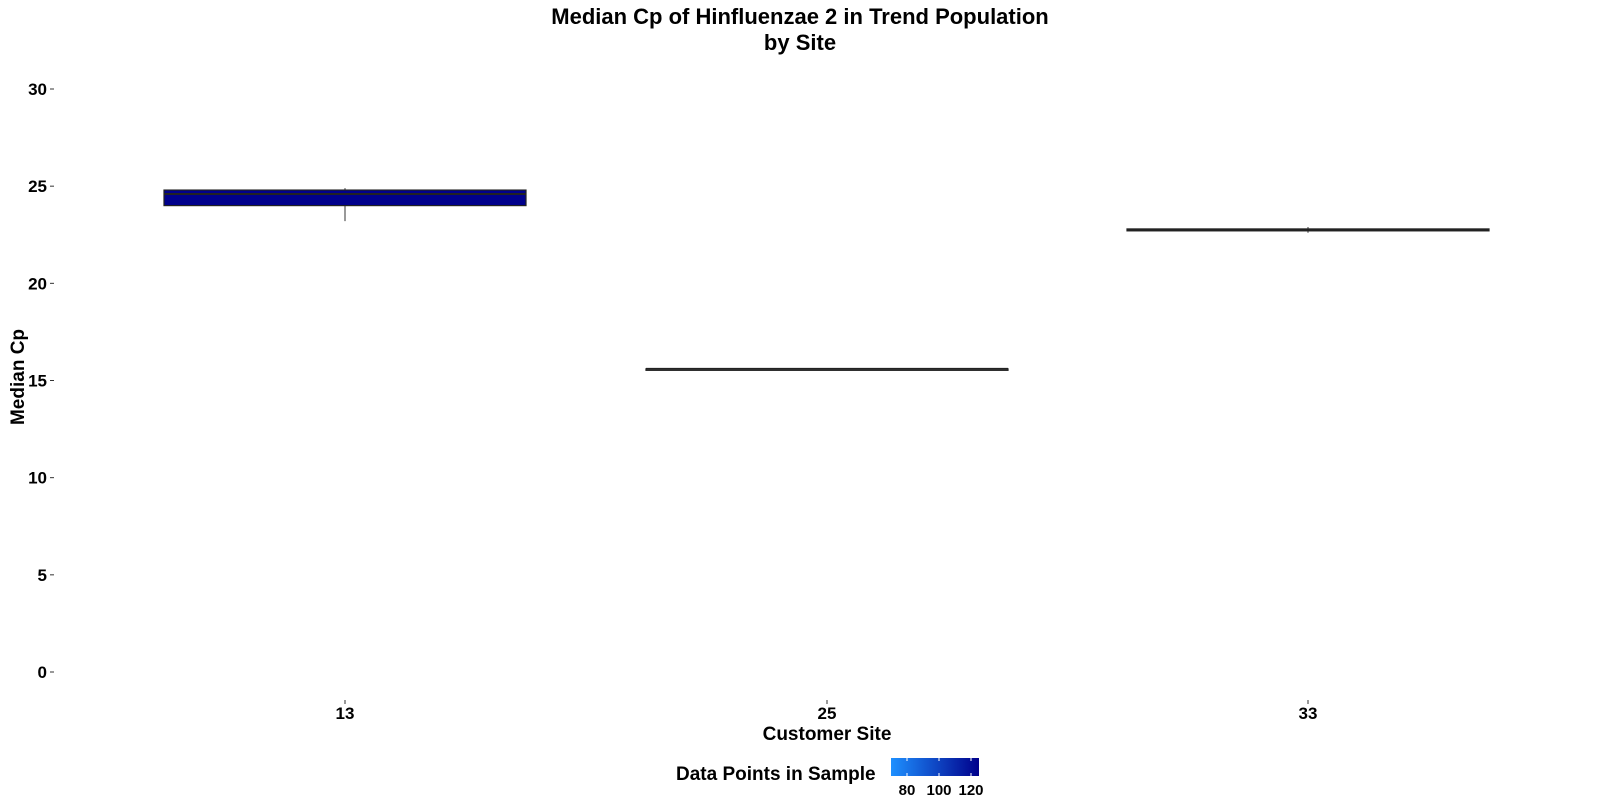 The width and height of the screenshot is (1600, 800). I want to click on y-axis-label: Median Cp, so click(18, 377).